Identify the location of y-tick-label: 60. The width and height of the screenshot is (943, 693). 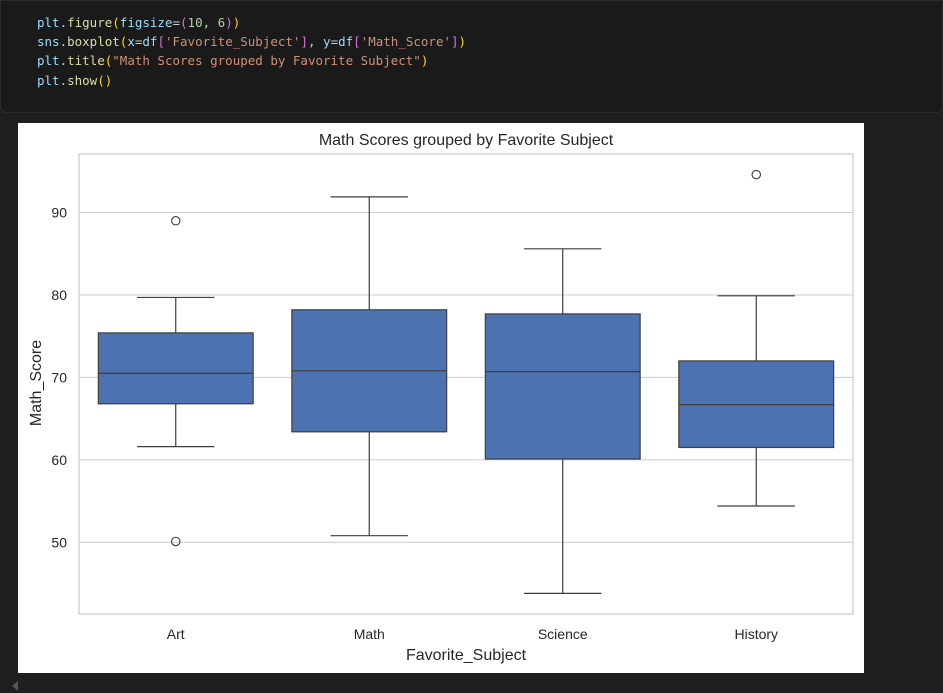
(59, 460).